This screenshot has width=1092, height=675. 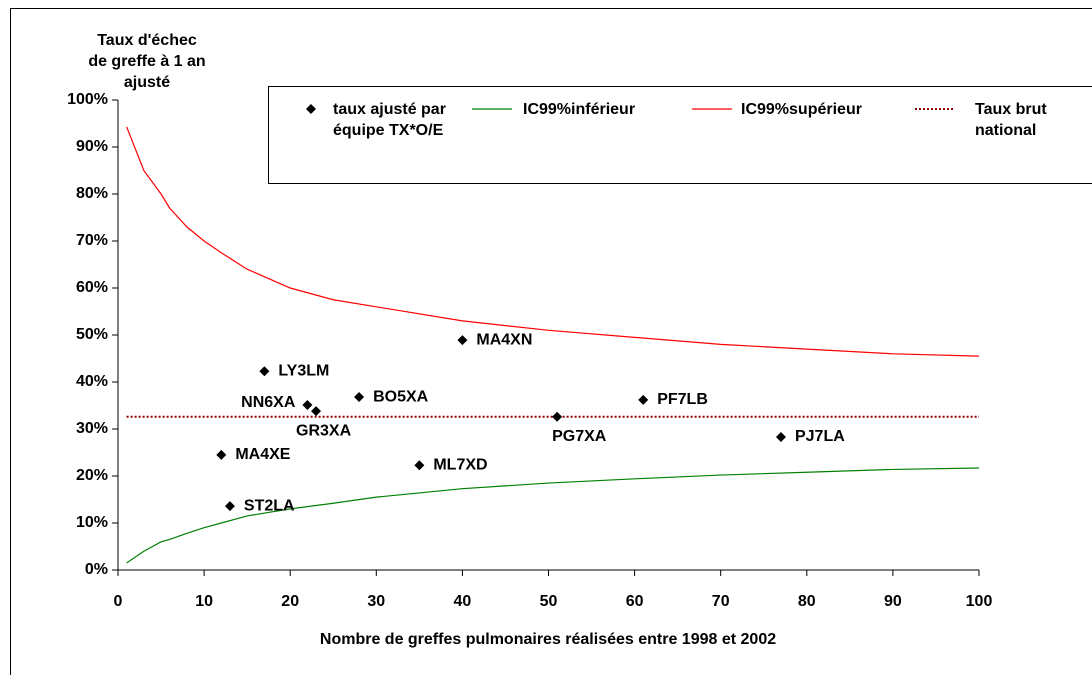 I want to click on limit-line, so click(x=553, y=515).